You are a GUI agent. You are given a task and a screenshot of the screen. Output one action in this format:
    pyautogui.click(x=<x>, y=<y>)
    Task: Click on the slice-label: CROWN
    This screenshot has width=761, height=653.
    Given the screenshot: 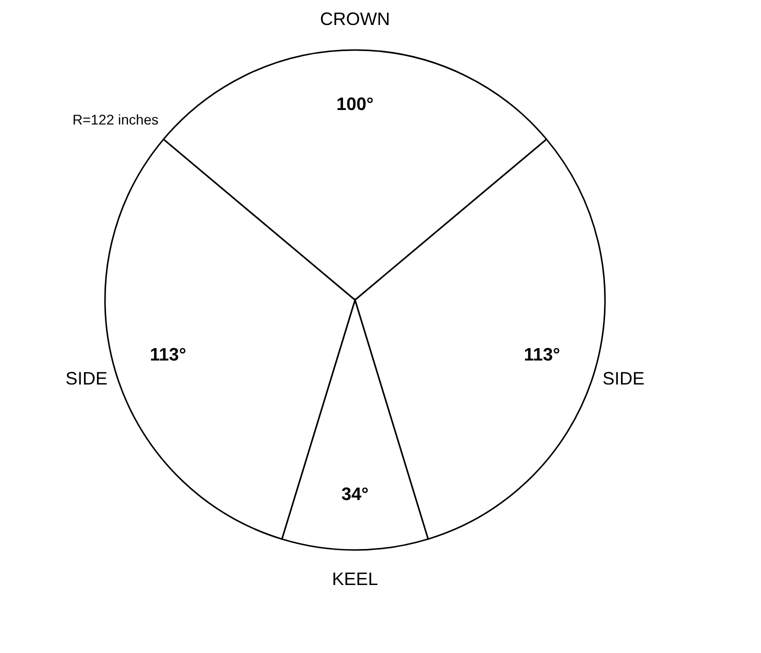 What is the action you would take?
    pyautogui.click(x=355, y=19)
    